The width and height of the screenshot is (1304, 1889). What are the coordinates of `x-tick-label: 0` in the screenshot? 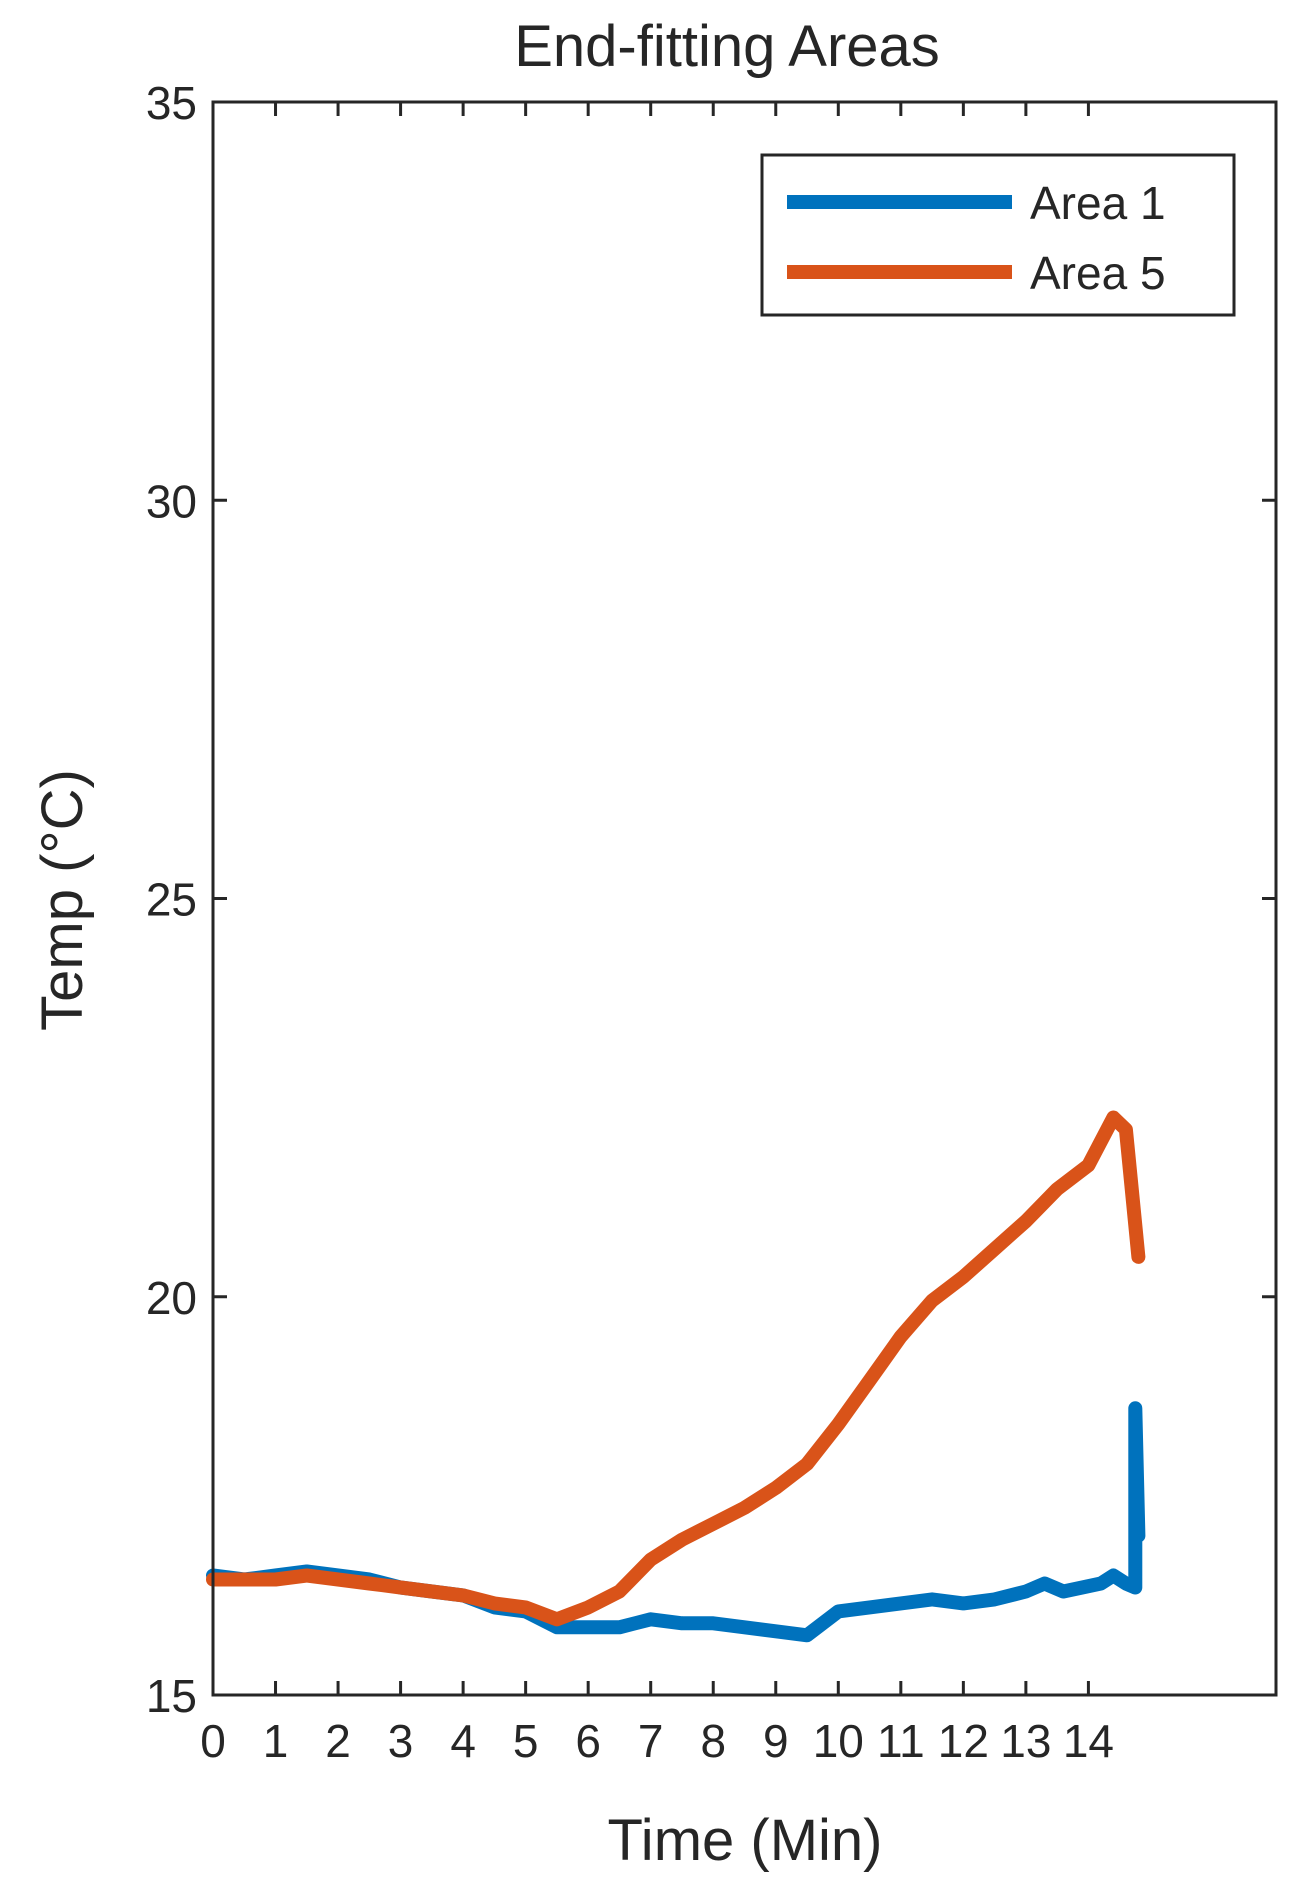 It's located at (213, 1741).